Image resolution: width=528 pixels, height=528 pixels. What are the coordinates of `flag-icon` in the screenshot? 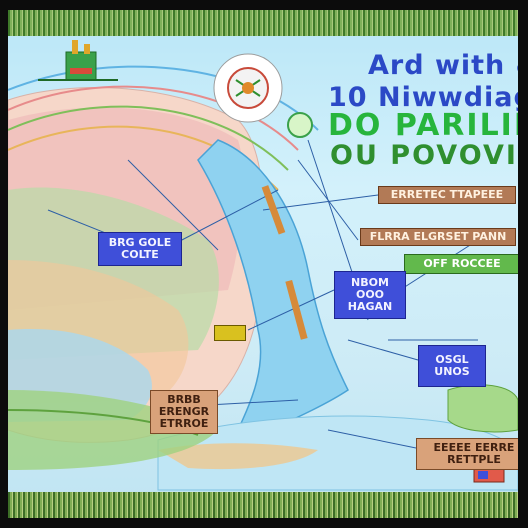 It's located at (489, 475).